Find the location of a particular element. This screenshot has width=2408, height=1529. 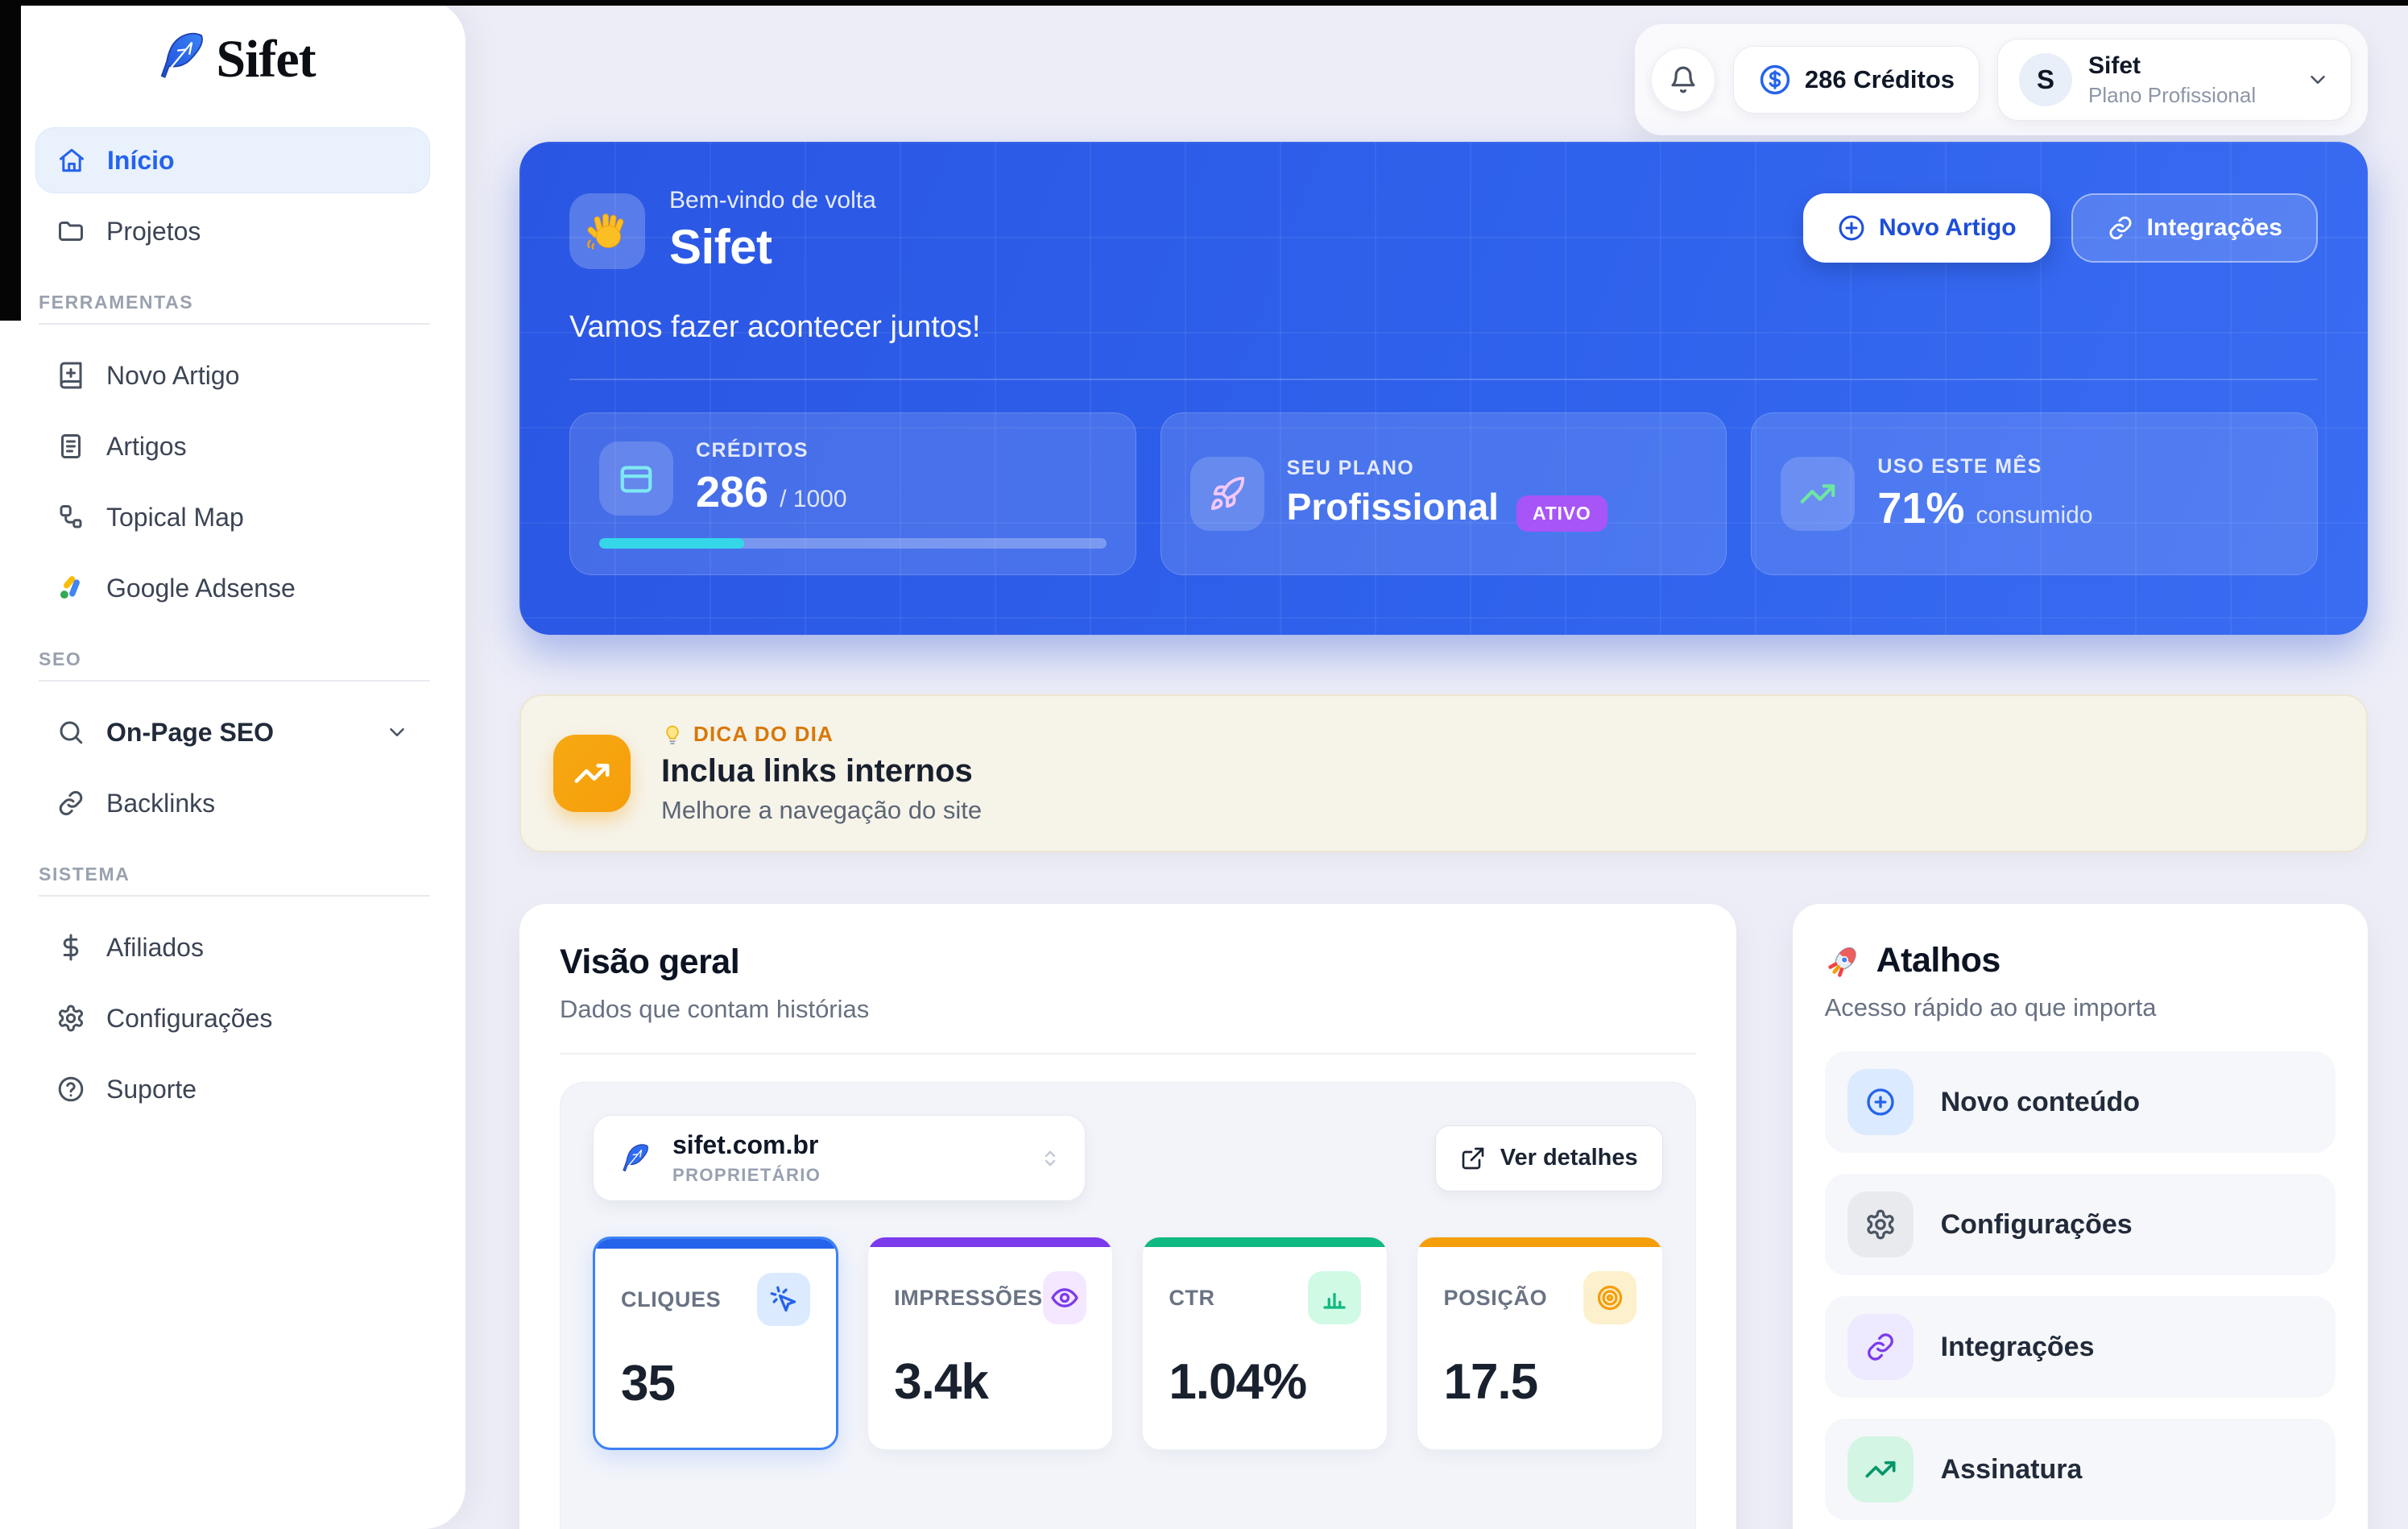

sidebar-item-artigos: Artigos is located at coordinates (232, 446).